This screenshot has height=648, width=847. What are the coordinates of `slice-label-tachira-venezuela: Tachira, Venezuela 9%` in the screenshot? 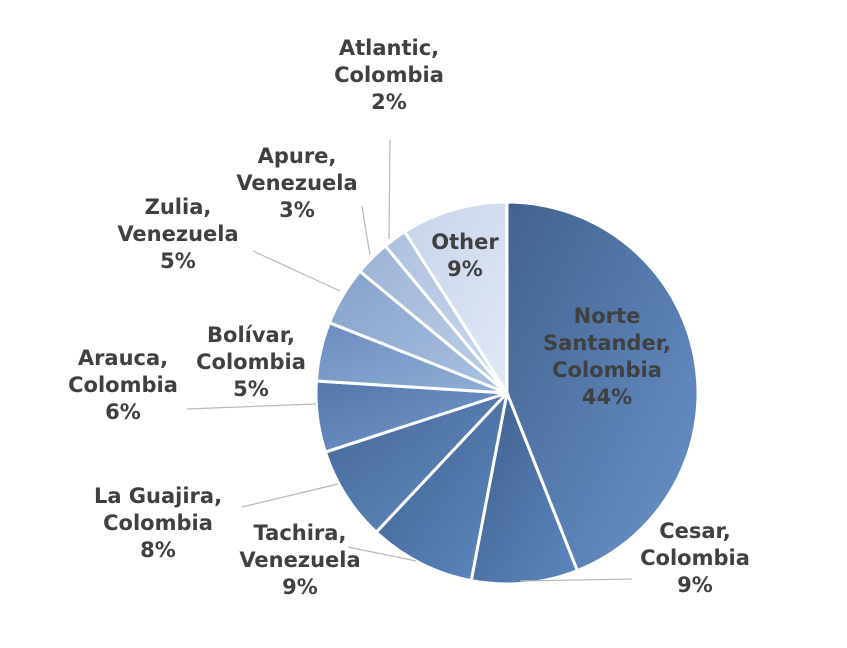 It's located at (299, 560).